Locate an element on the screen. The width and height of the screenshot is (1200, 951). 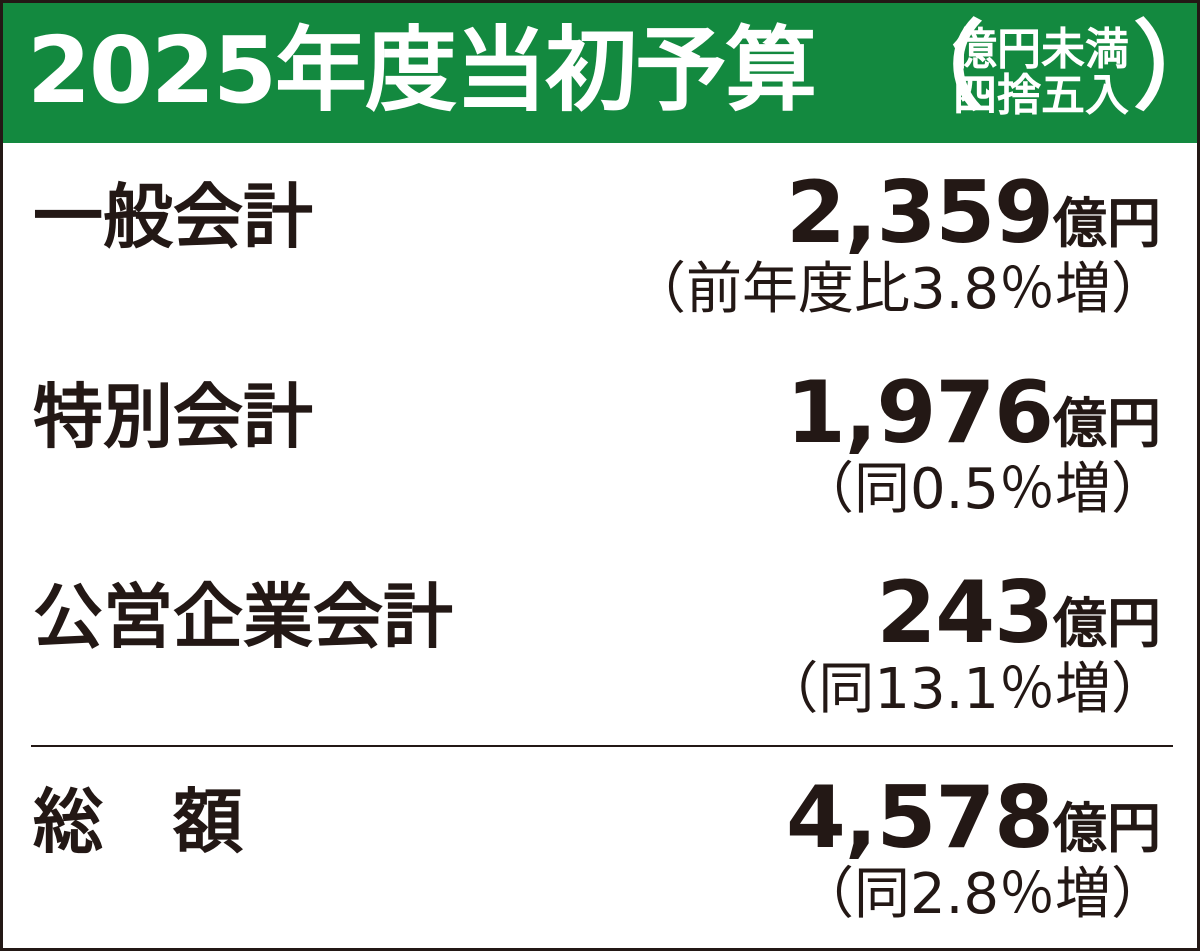
header: 2025年度当初予算 （ 億円未満 四捨五入 ） is located at coordinates (600, 73).